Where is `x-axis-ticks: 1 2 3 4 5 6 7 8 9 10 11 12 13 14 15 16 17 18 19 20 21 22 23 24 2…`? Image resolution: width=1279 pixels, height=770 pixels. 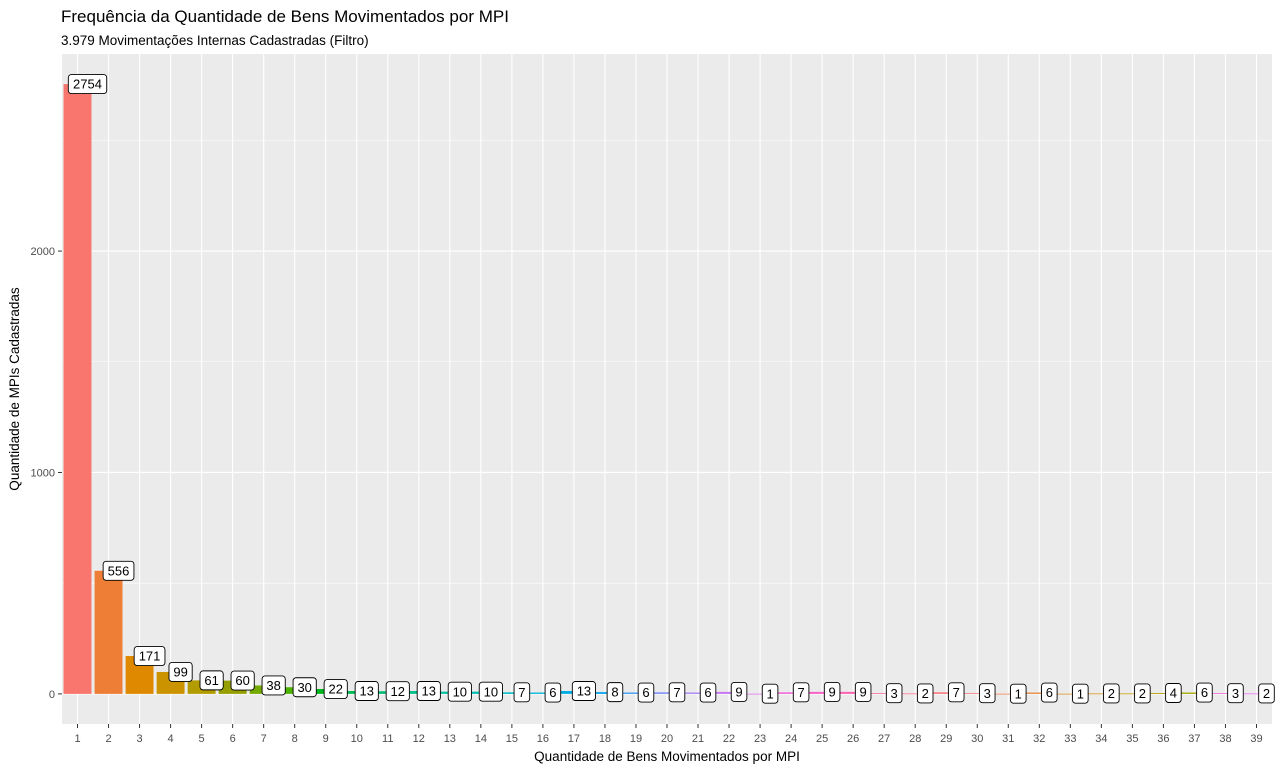 x-axis-ticks: 1 2 3 4 5 6 7 8 9 10 11 12 13 14 15 16 17 18 19 20 21 22 23 24 2… is located at coordinates (668, 734).